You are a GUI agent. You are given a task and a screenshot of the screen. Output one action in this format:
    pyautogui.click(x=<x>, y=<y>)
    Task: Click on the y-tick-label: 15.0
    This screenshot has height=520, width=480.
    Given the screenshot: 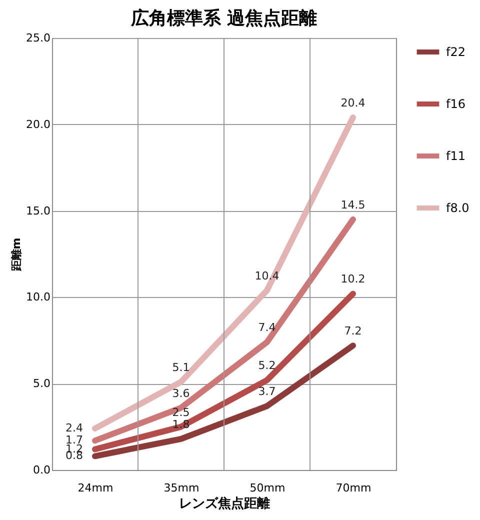 What is the action you would take?
    pyautogui.click(x=38, y=211)
    